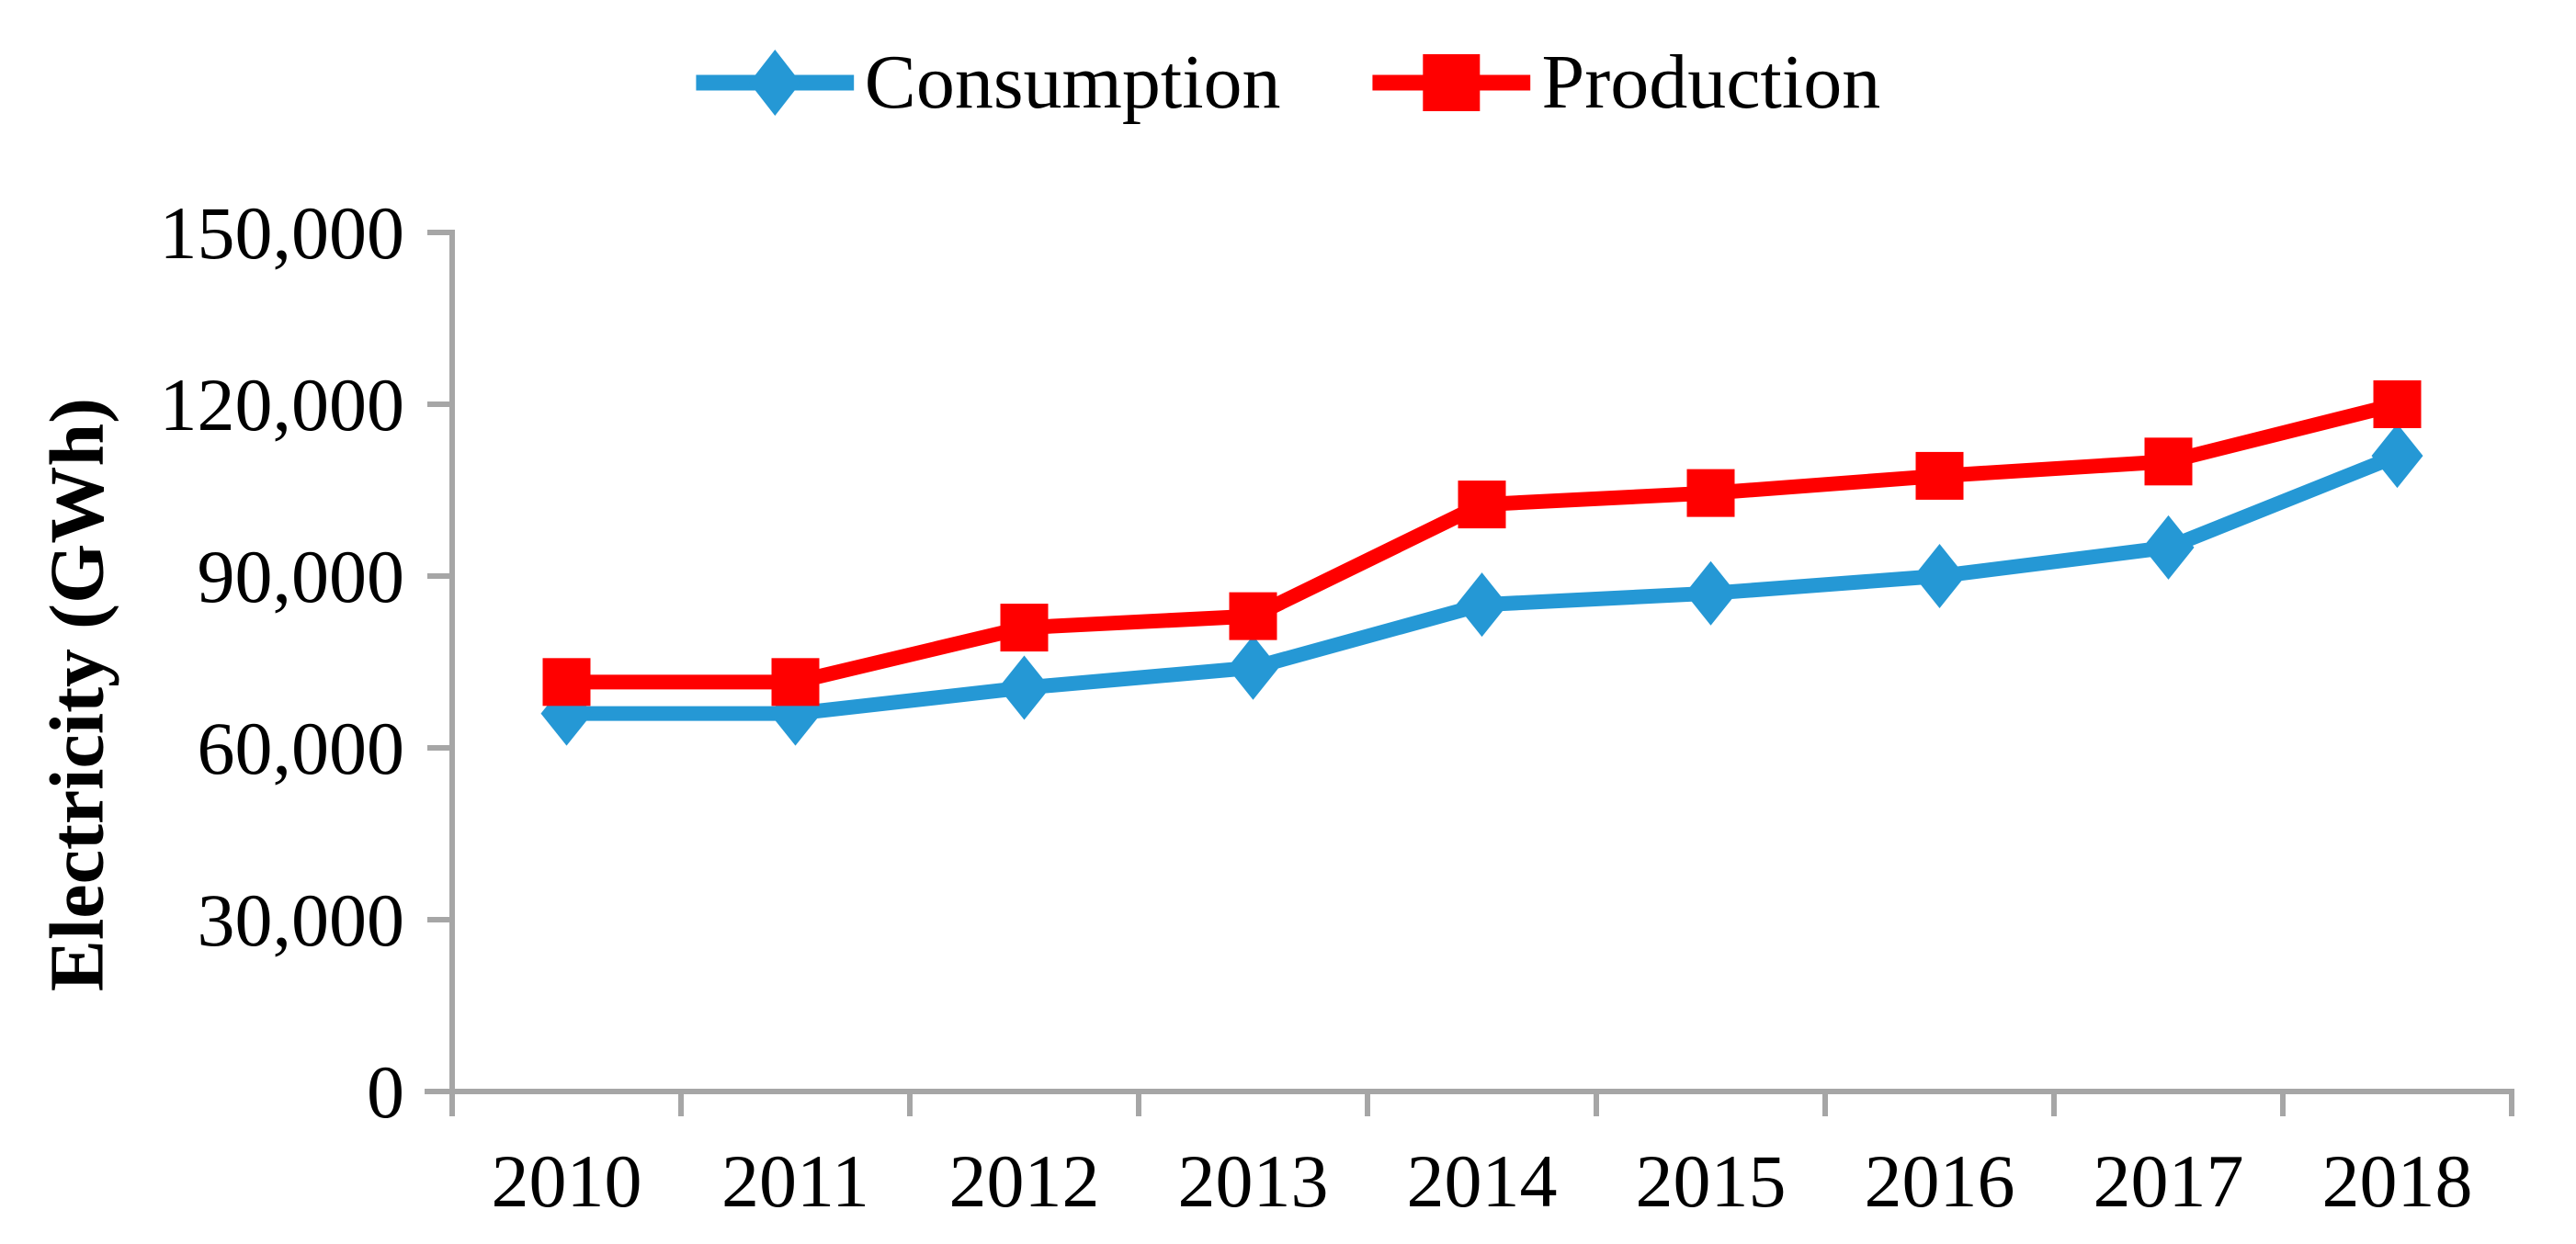  Describe the element at coordinates (2397, 1181) in the screenshot. I see `x-tick-label: 2018` at that location.